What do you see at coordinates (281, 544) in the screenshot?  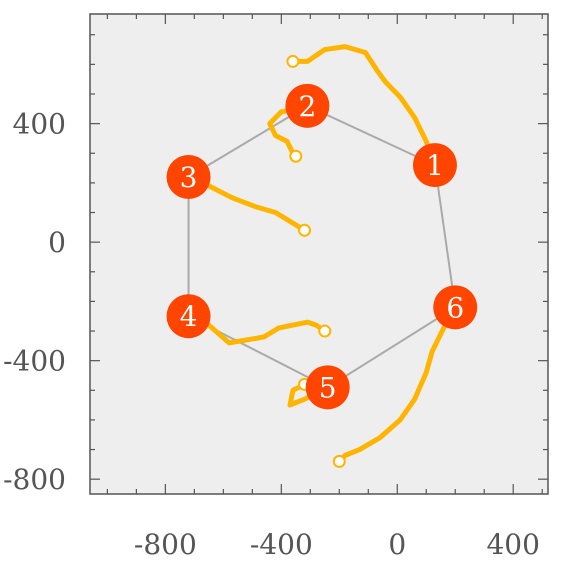 I see `x-tick-label: -400` at bounding box center [281, 544].